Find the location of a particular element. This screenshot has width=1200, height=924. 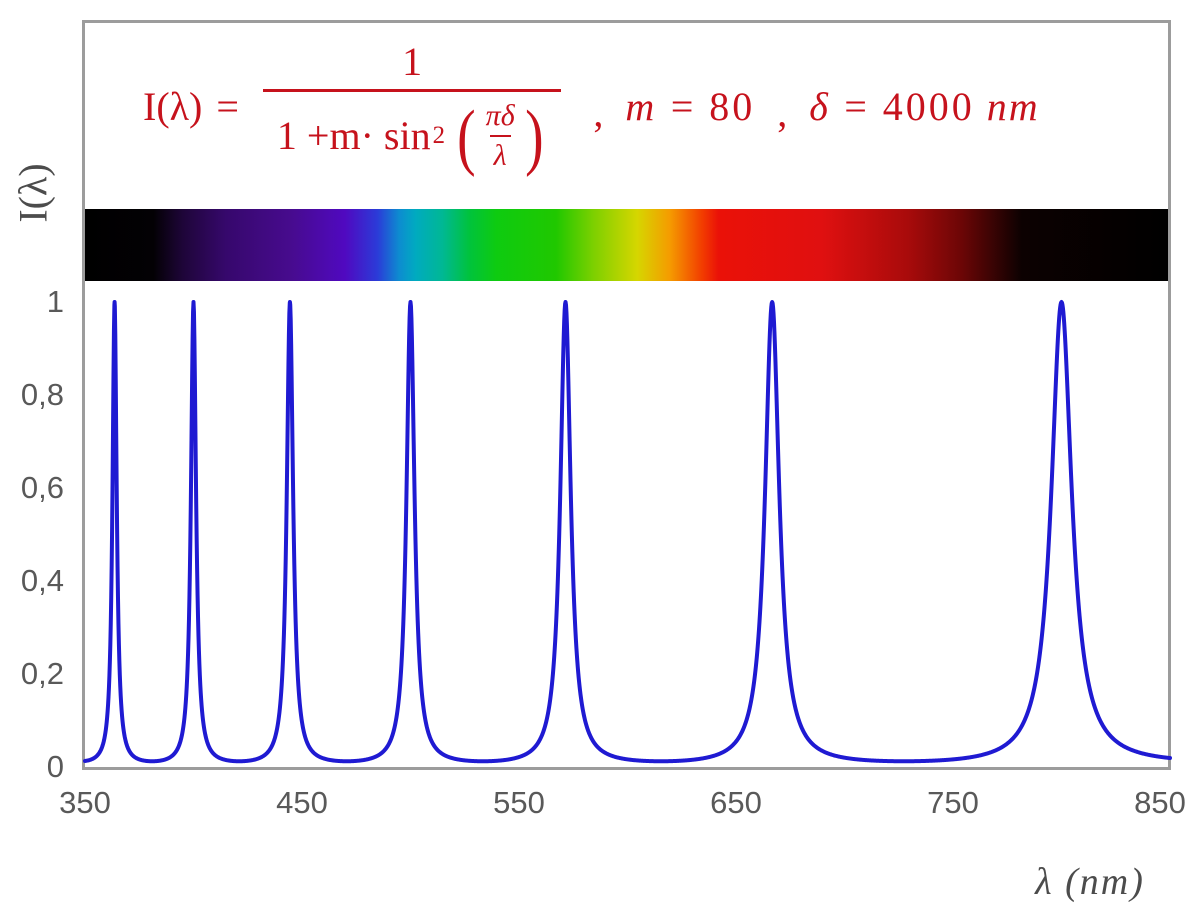

y-tick-label-0: 0 is located at coordinates (55, 766).